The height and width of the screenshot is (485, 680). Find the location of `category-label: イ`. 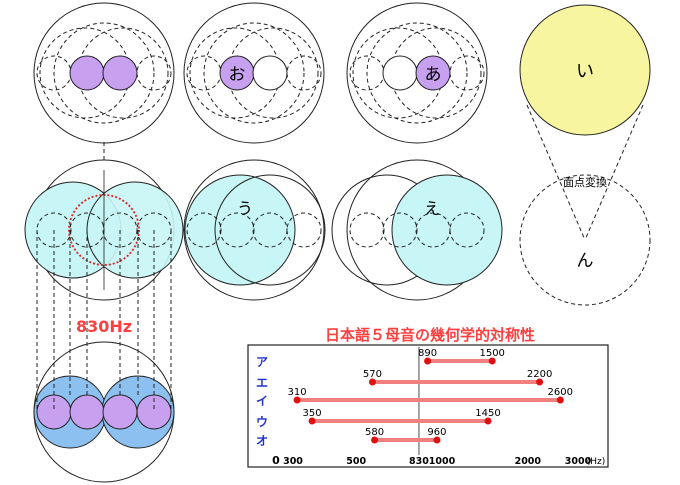

category-label: イ is located at coordinates (262, 401).